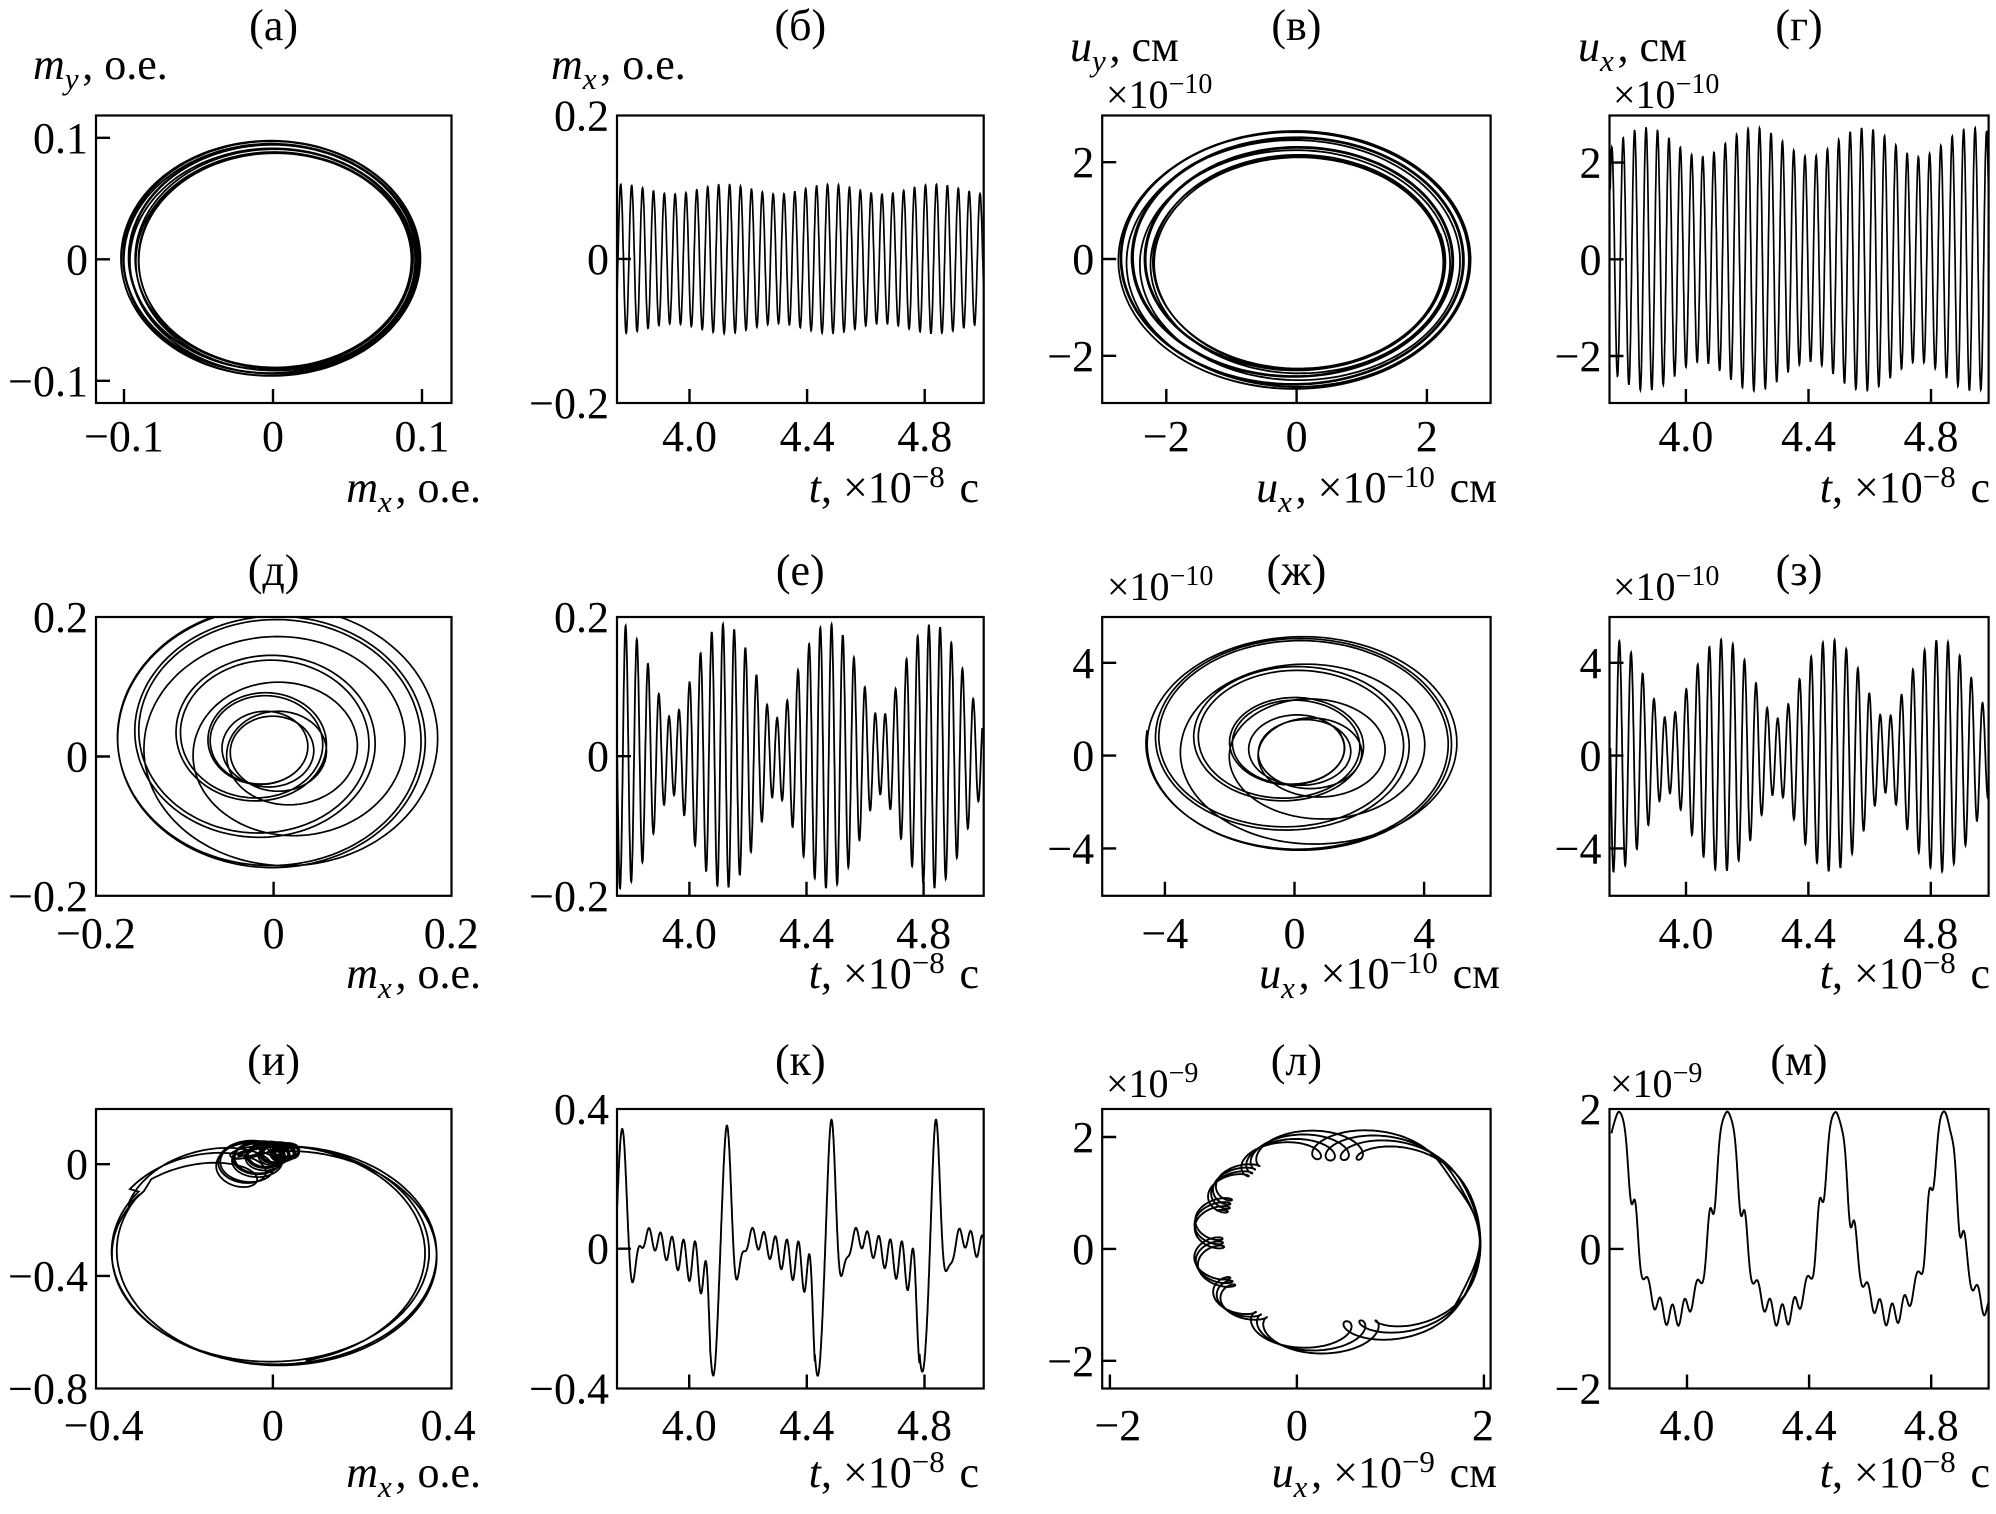 The image size is (1996, 1514). I want to click on svg-text: ux , ×10−9 см, so click(1384, 1474).